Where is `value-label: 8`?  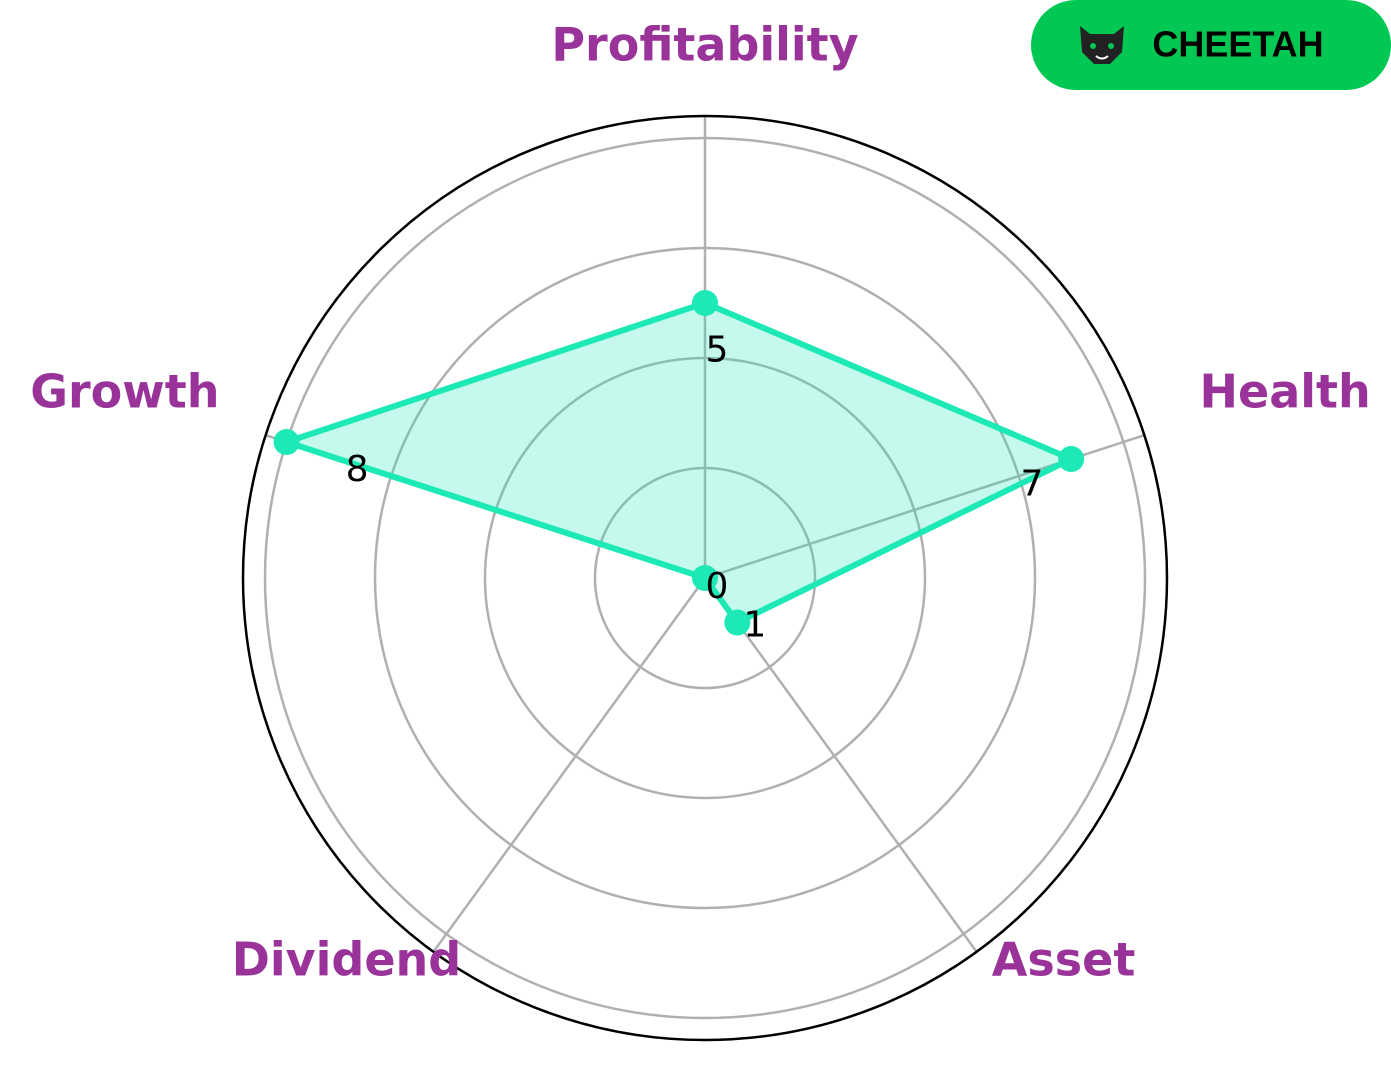
value-label: 8 is located at coordinates (357, 469).